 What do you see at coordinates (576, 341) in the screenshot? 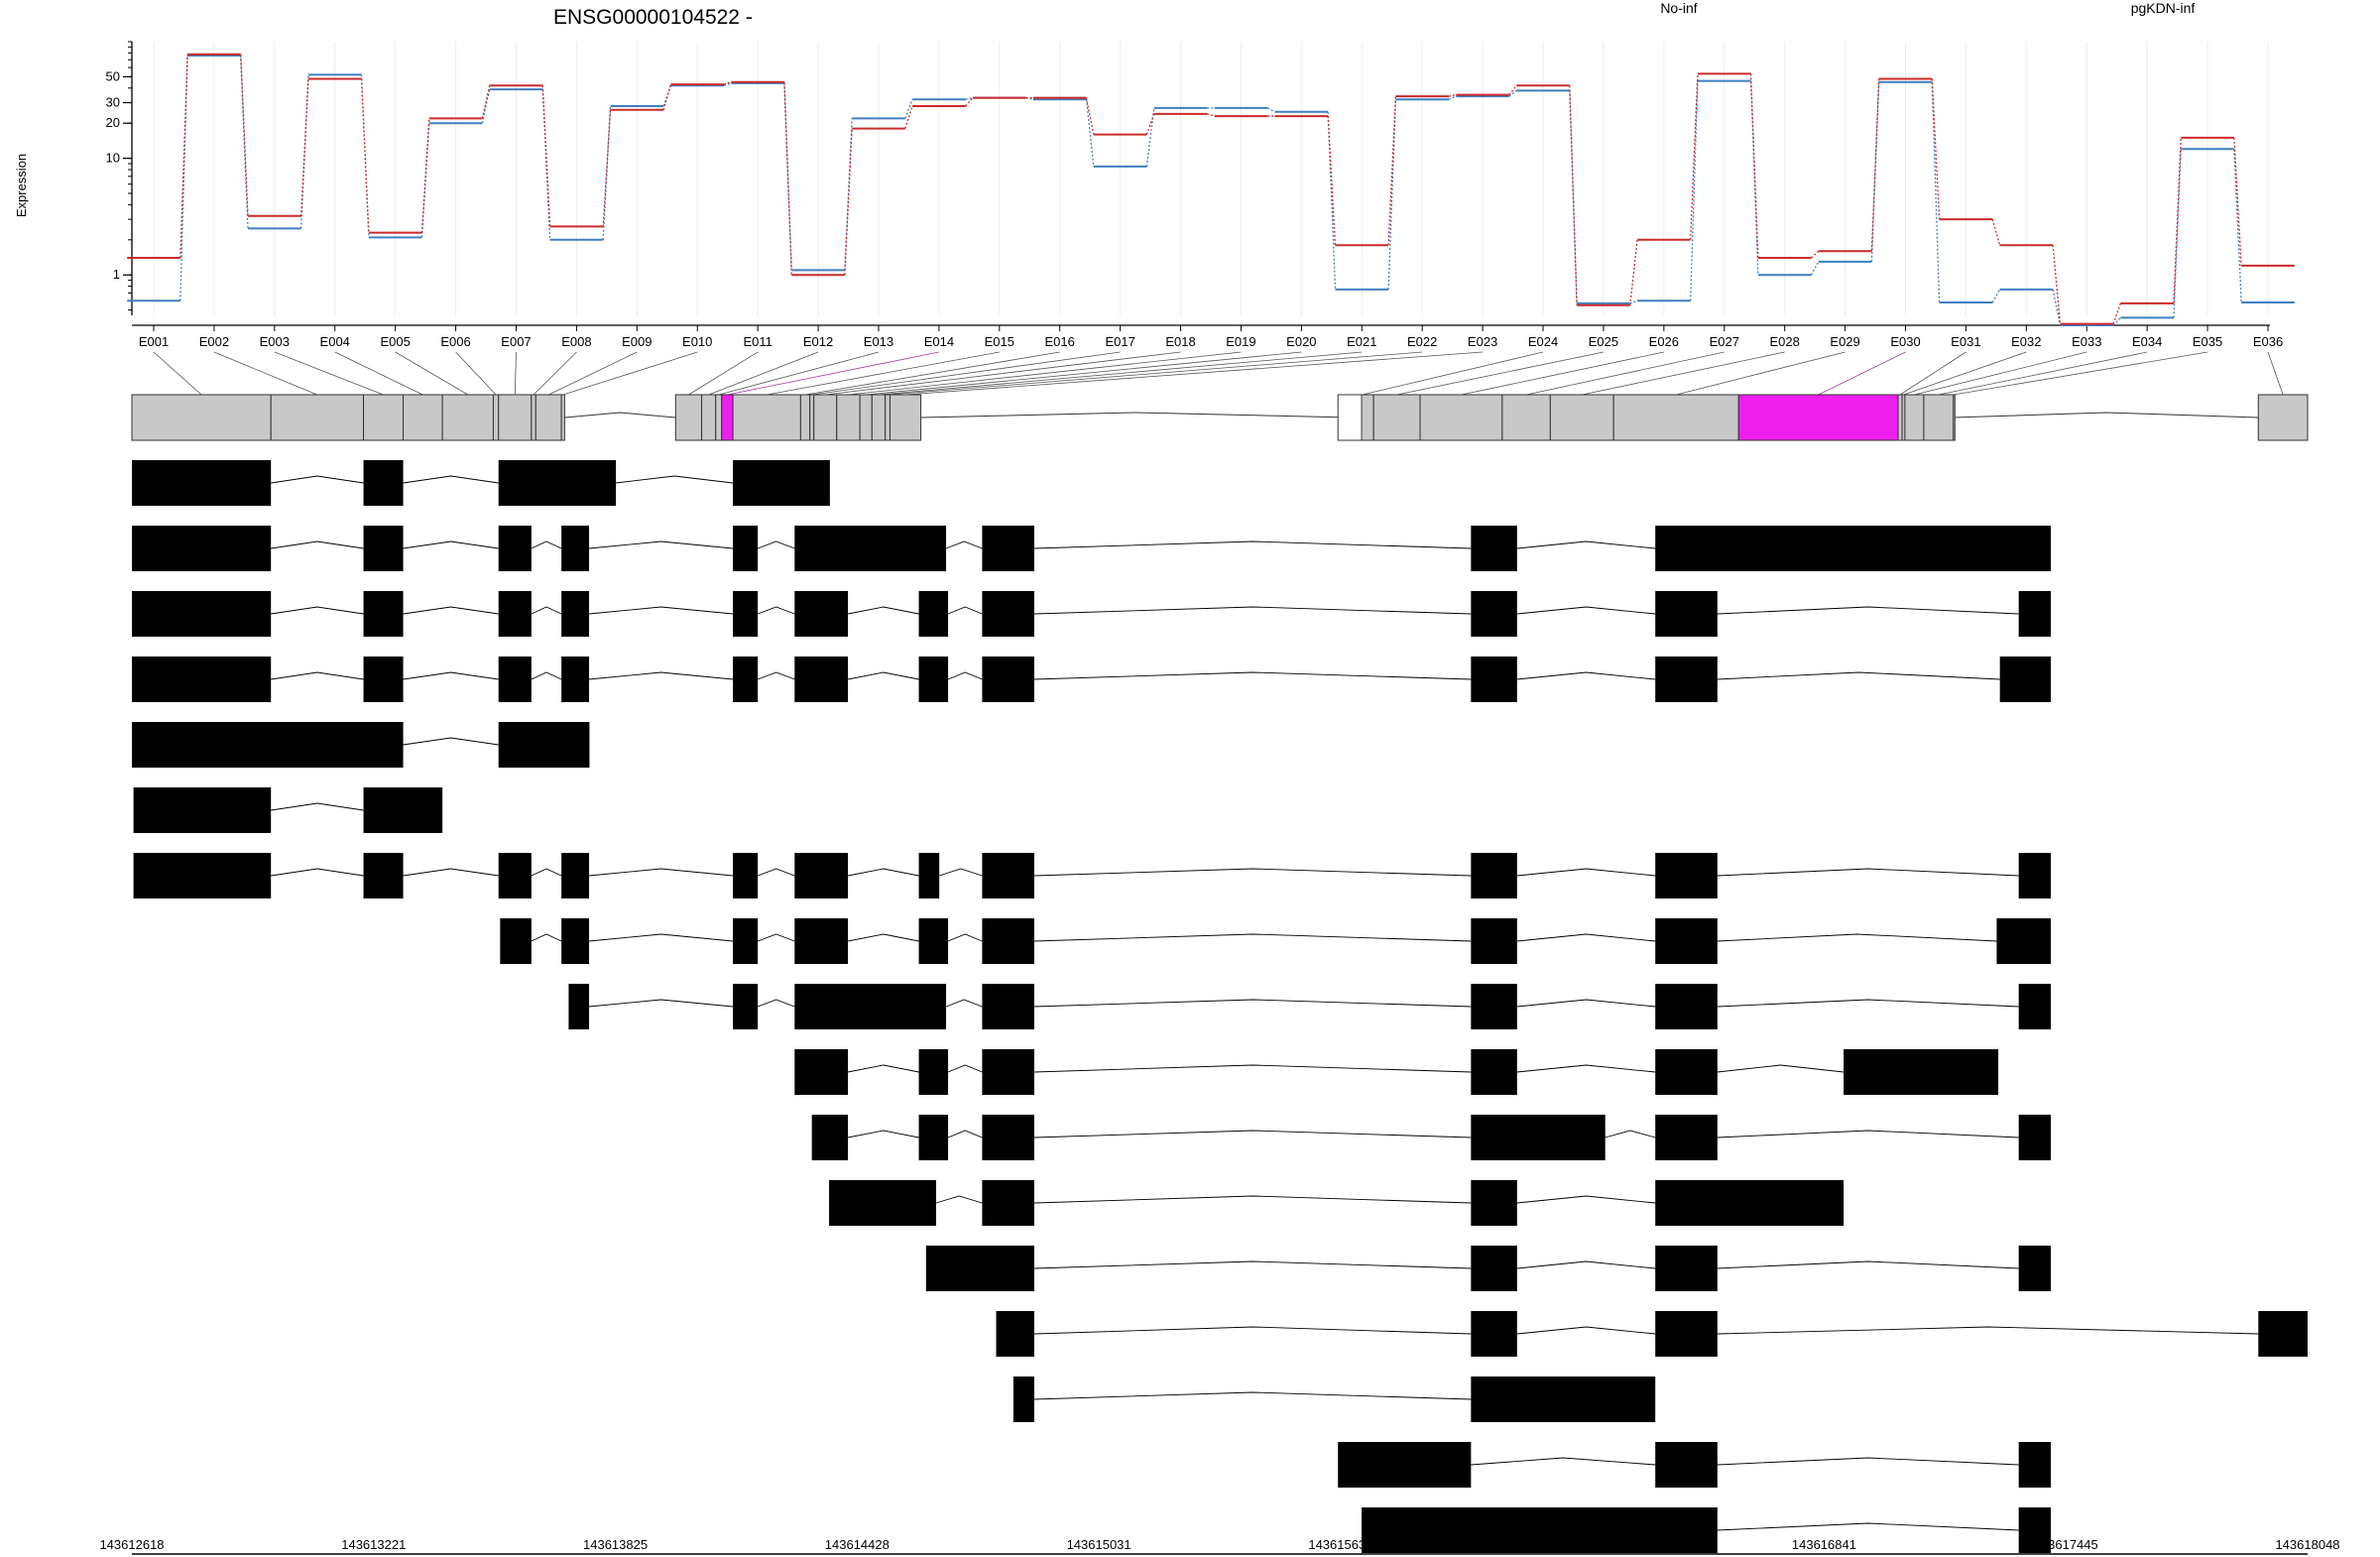
I see `exon-tick-label: E008` at bounding box center [576, 341].